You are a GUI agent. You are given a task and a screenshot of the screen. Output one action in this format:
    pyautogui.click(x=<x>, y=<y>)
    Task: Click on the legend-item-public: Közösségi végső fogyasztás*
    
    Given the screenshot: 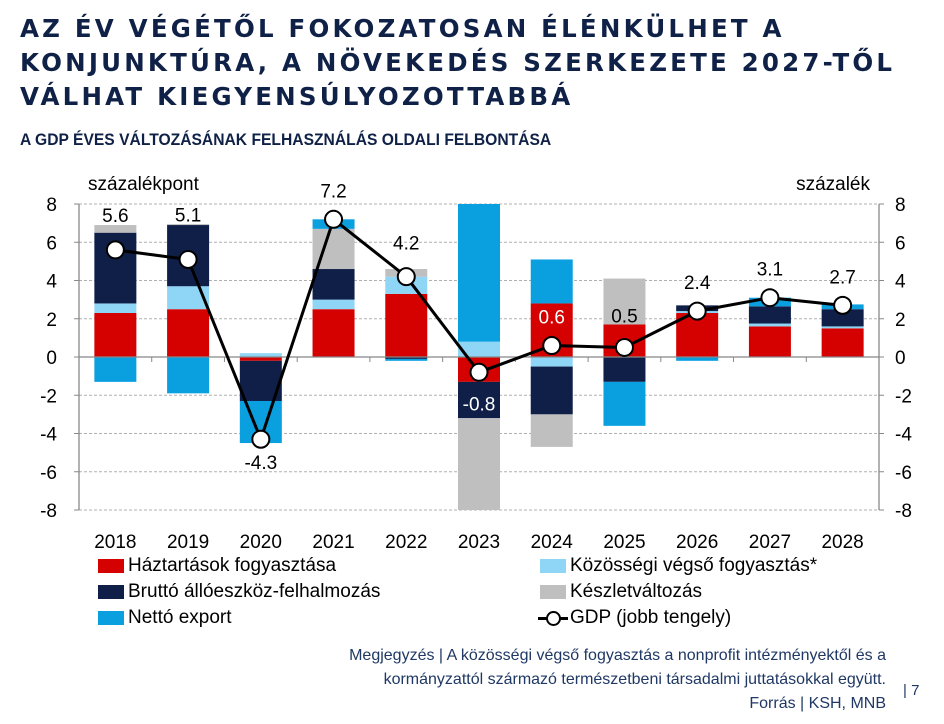 What is the action you would take?
    pyautogui.click(x=678, y=566)
    